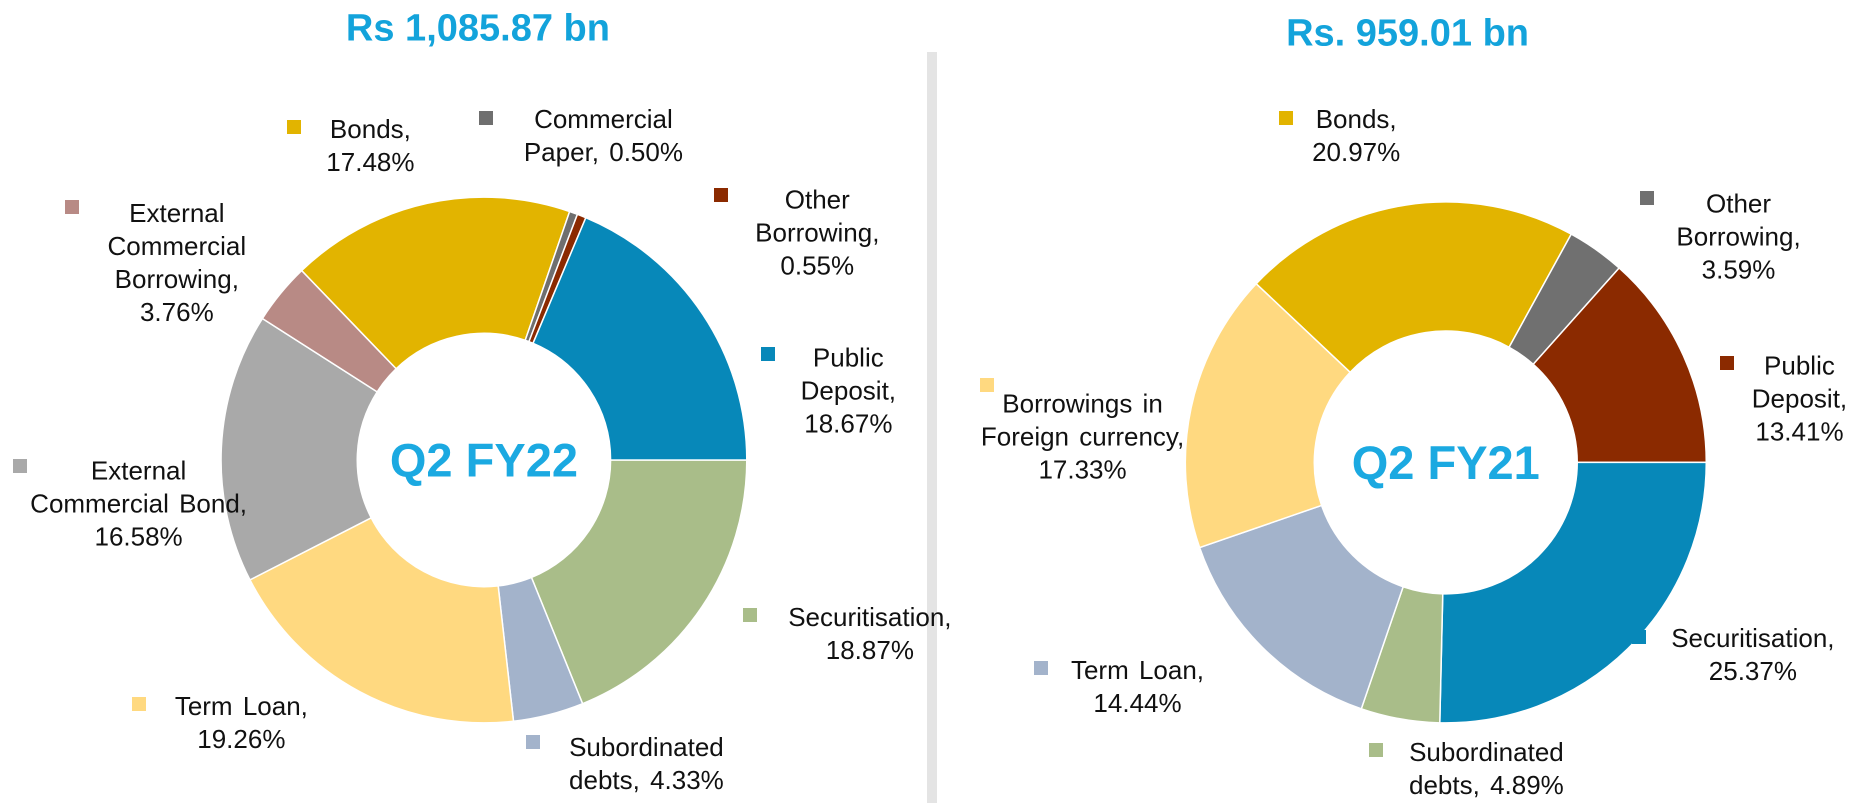 The image size is (1864, 803). I want to click on data-label: External Commercial Borrowing, 3.76%, so click(177, 262).